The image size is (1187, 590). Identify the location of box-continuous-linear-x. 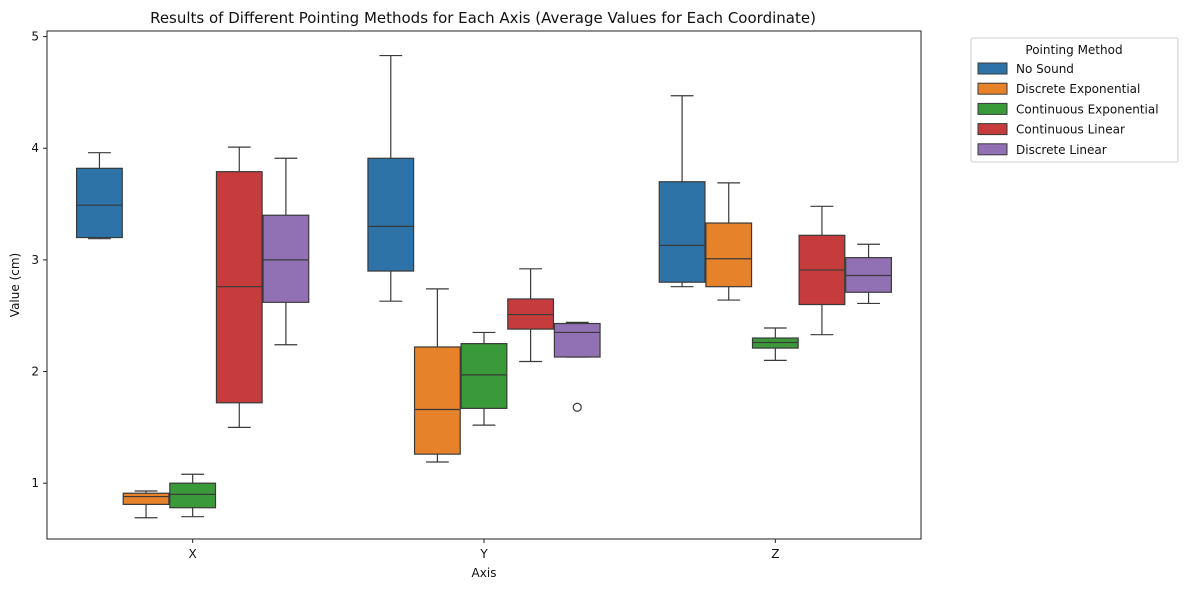
(239, 287).